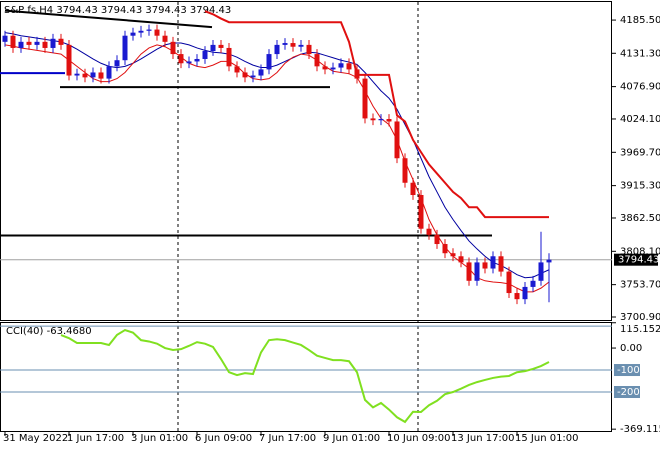  What do you see at coordinates (483, 438) in the screenshot?
I see `x-tick-label: 13 Jun 17:00` at bounding box center [483, 438].